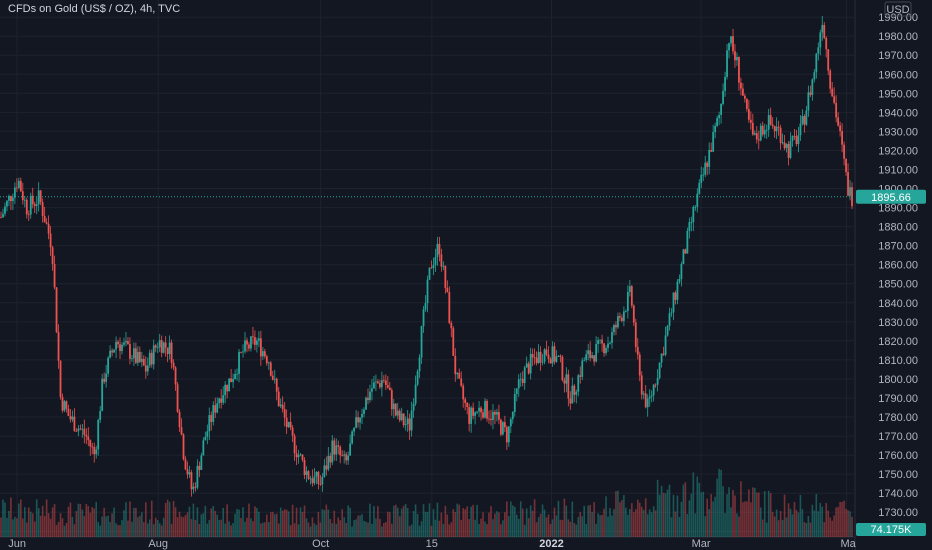  I want to click on price-tick-label: 1940.00, so click(898, 113).